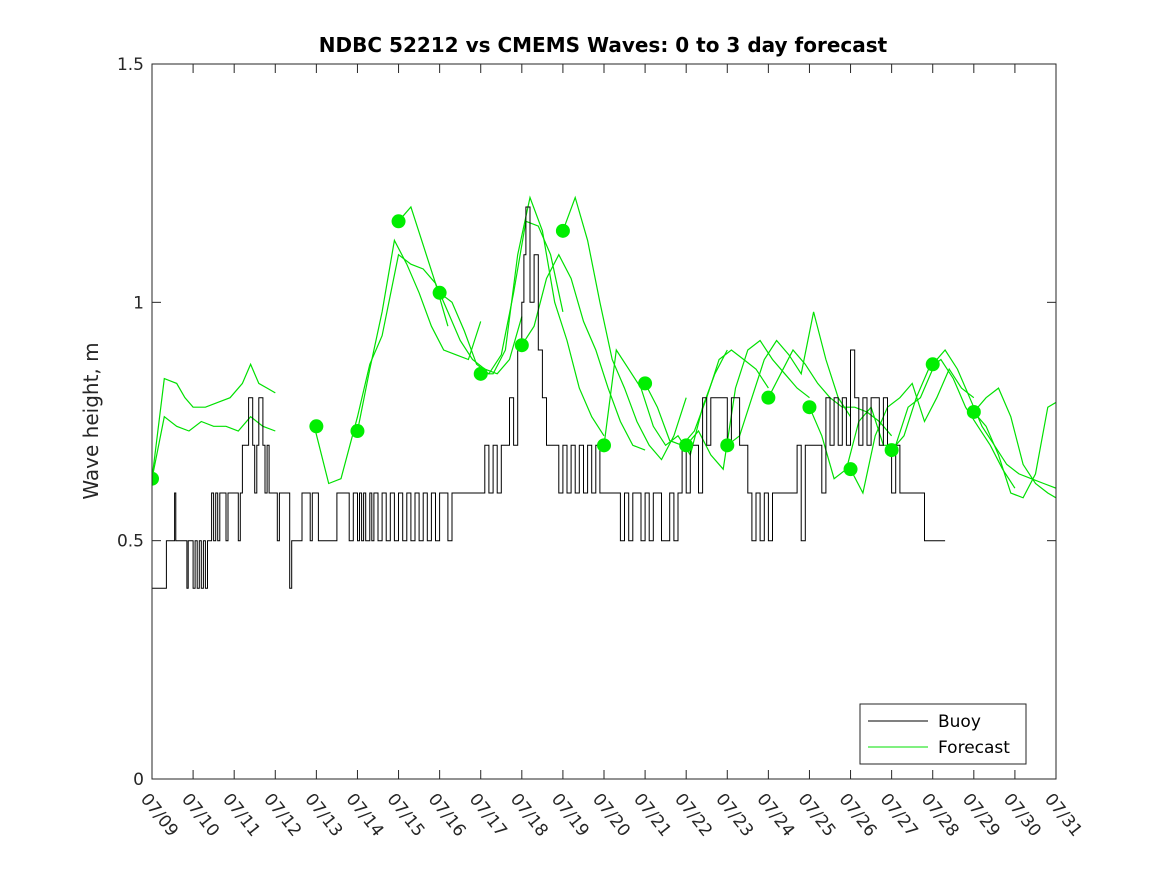  I want to click on legend-box, so click(943, 734).